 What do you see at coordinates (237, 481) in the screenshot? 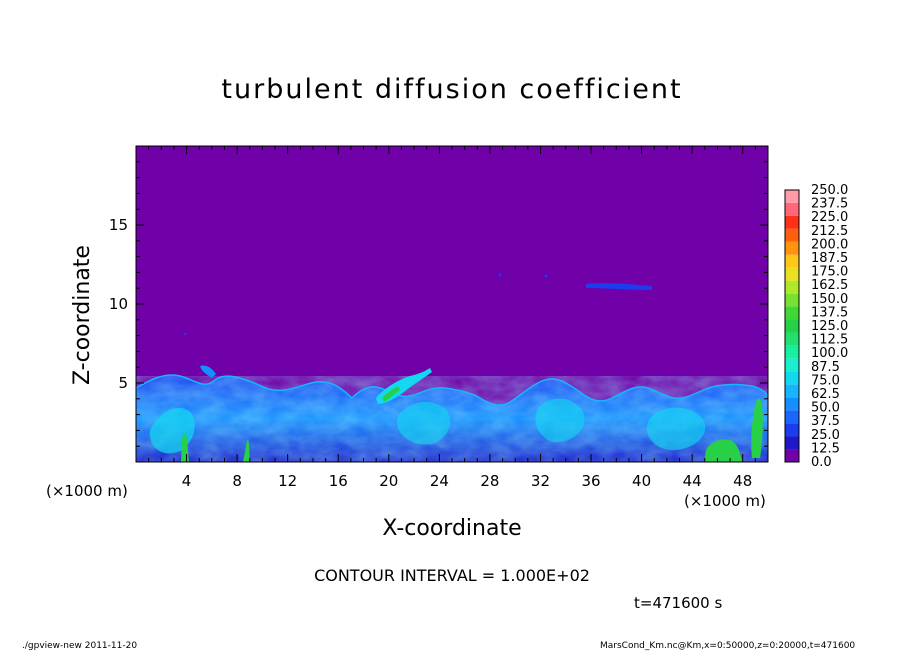
I see `x-tick-label: 8` at bounding box center [237, 481].